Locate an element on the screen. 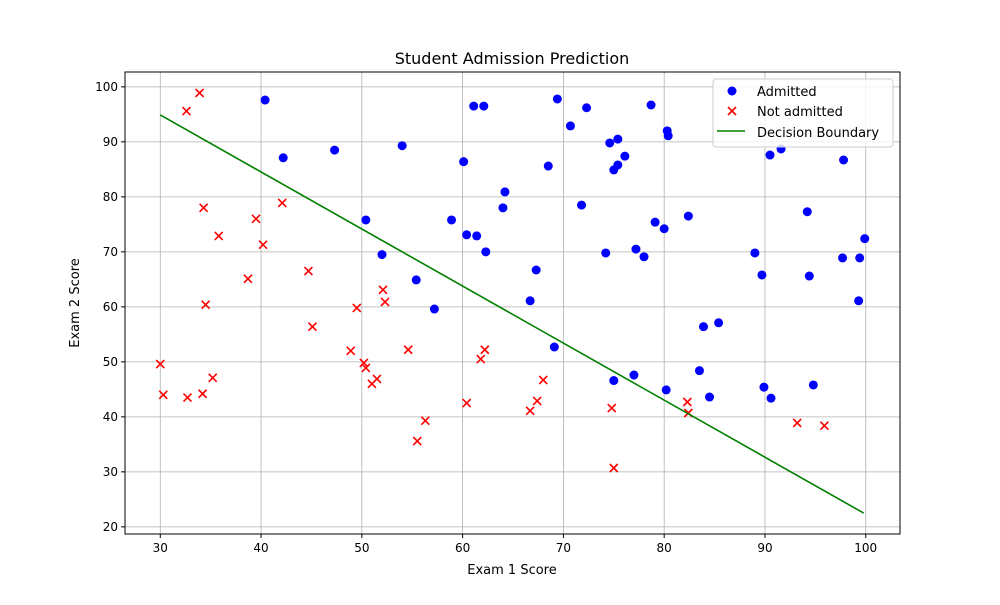 This screenshot has height=605, width=1000. y-tick-label: 70 is located at coordinates (110, 252).